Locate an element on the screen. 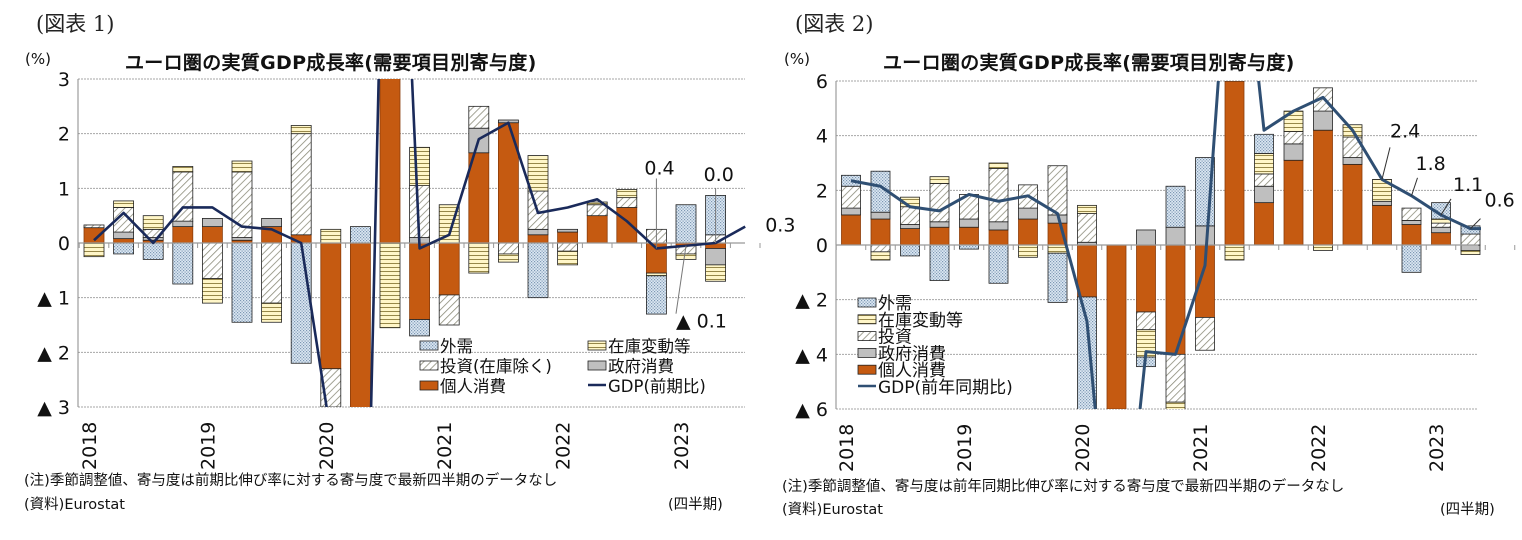 This screenshot has width=1522, height=540. figure-1-note: (注)季節調整値、寄与度は前期比伸び率に対する寄与度で最新四半期のデータなし is located at coordinates (291, 481).